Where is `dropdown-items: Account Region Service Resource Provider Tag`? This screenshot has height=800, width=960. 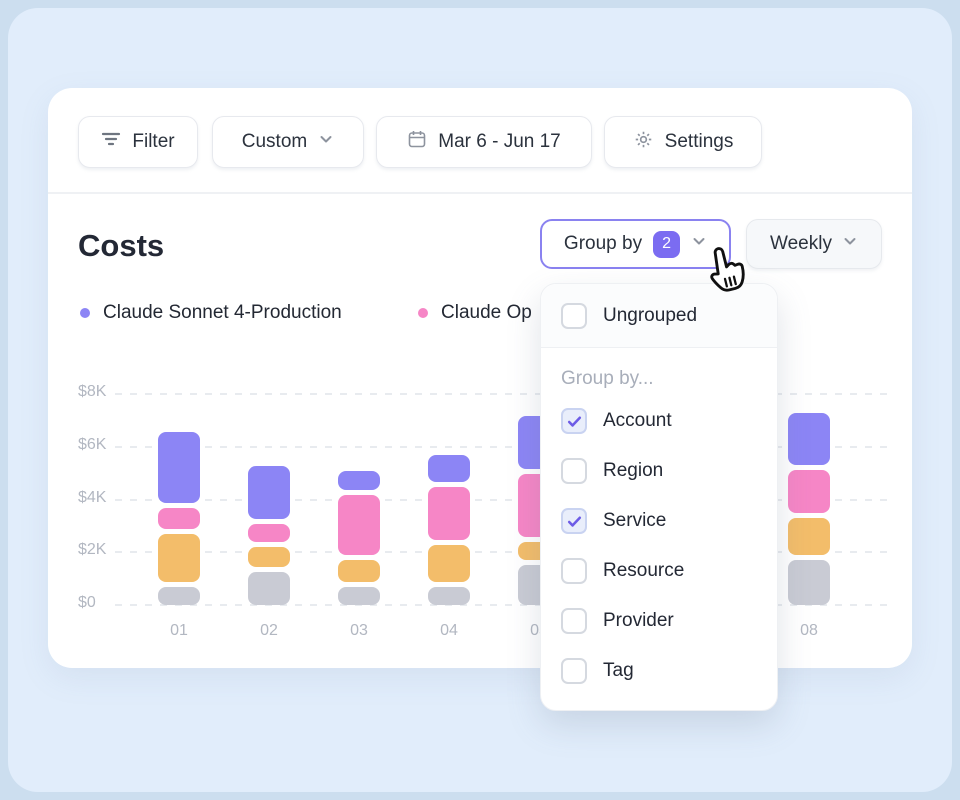
dropdown-items: Account Region Service Resource Provider Tag is located at coordinates (659, 546).